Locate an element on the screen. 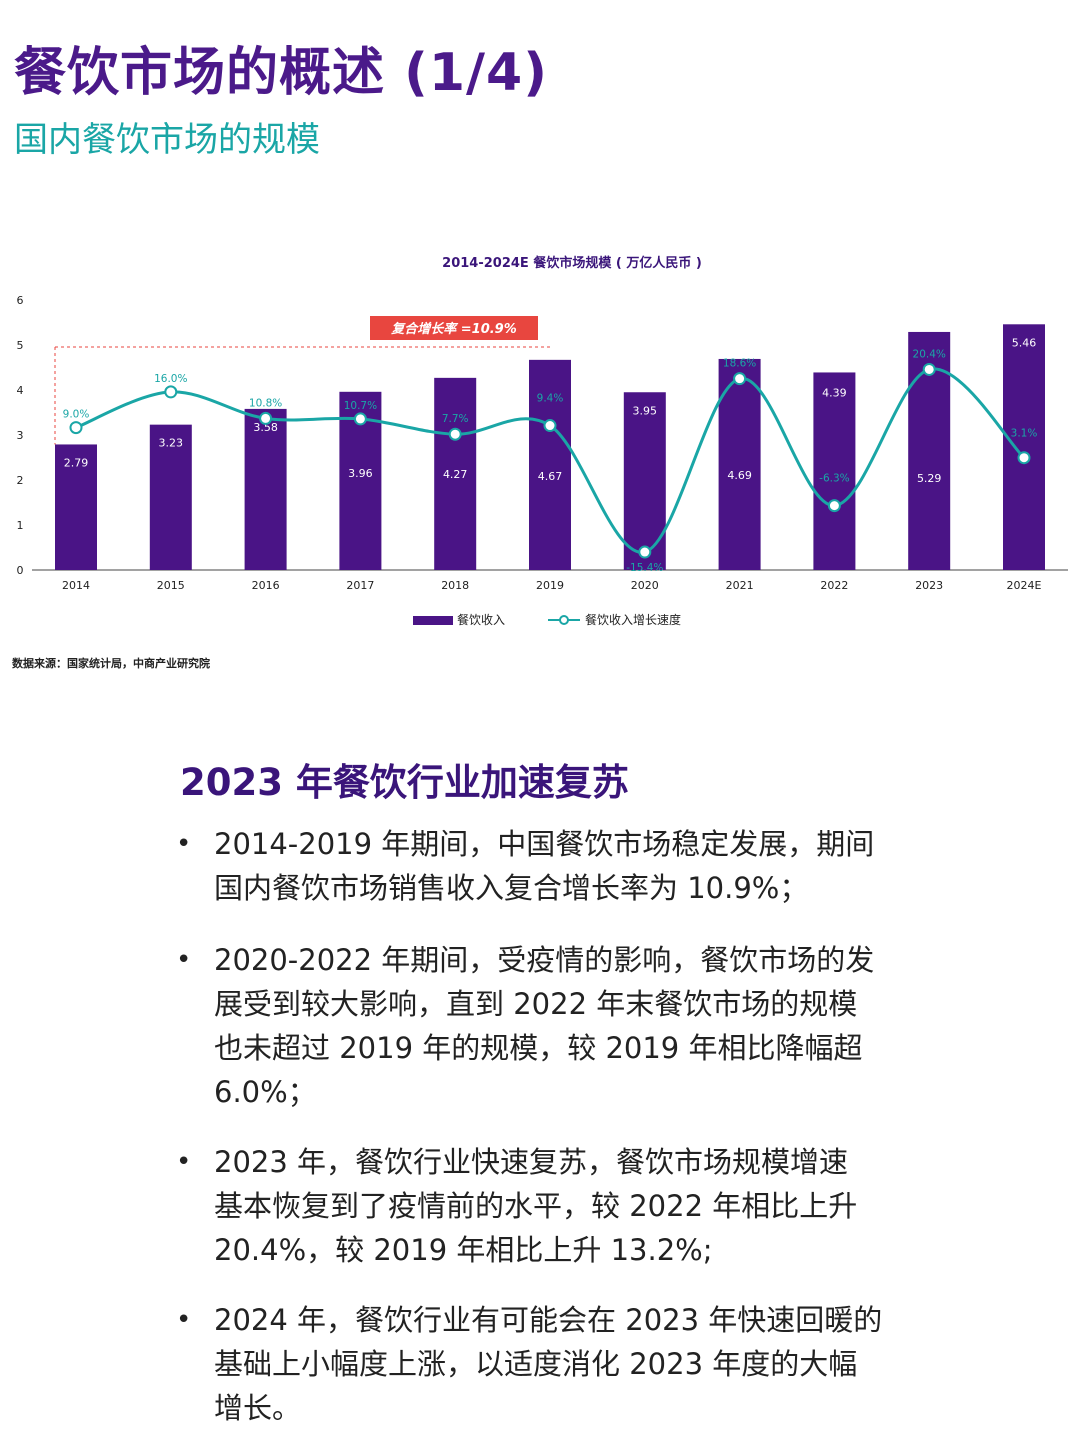 The image size is (1080, 1444). cagr-annotation-box is located at coordinates (454, 328).